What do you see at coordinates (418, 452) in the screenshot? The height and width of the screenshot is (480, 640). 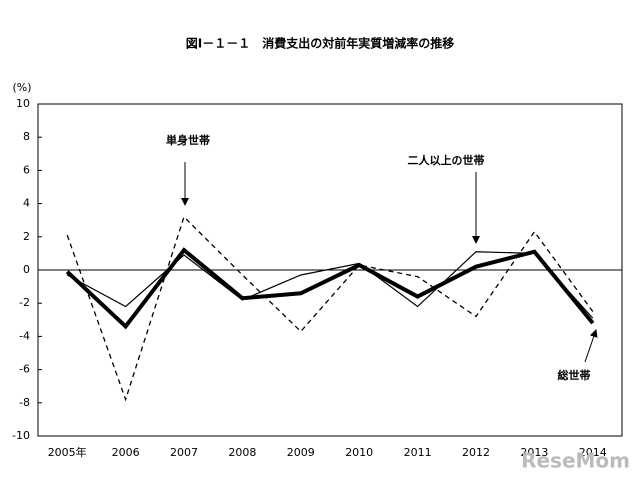 I see `x-tick-label: 2011` at bounding box center [418, 452].